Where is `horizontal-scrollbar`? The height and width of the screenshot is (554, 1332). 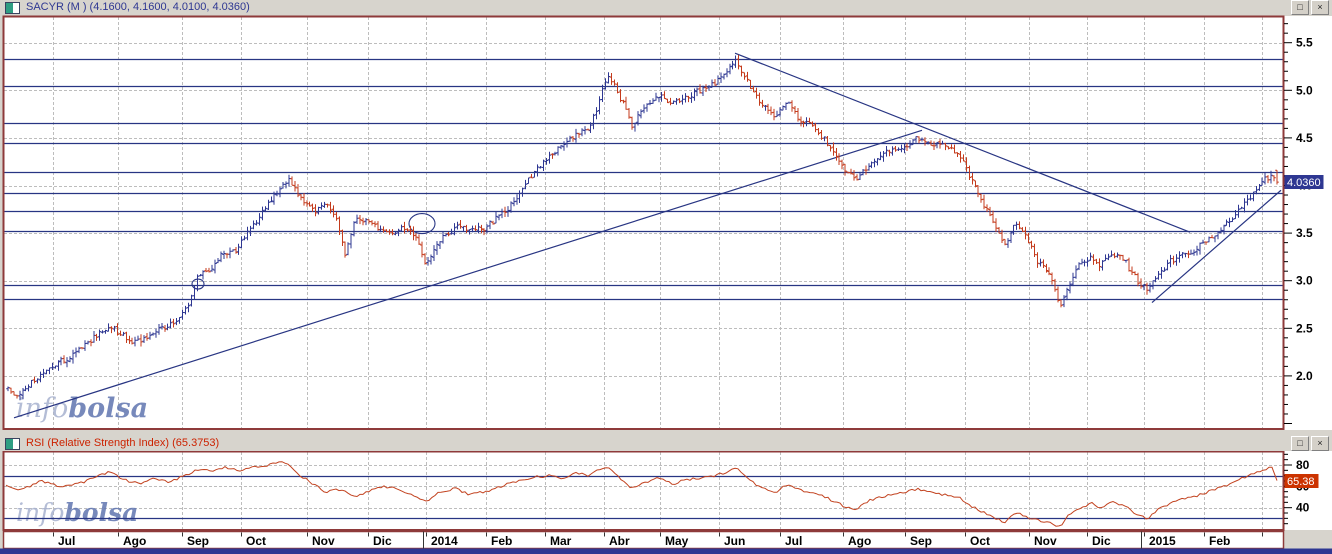
horizontal-scrollbar is located at coordinates (666, 551).